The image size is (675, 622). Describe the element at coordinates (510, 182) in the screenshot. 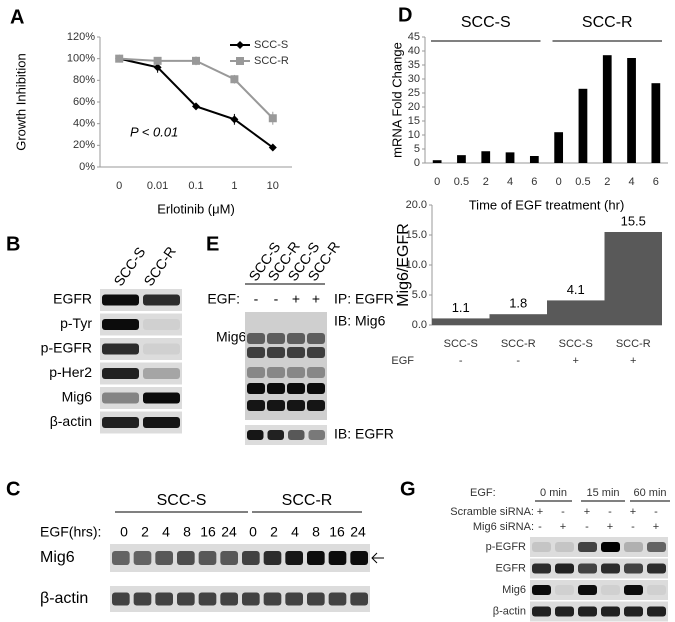

I see `x-tick-label: 4` at that location.